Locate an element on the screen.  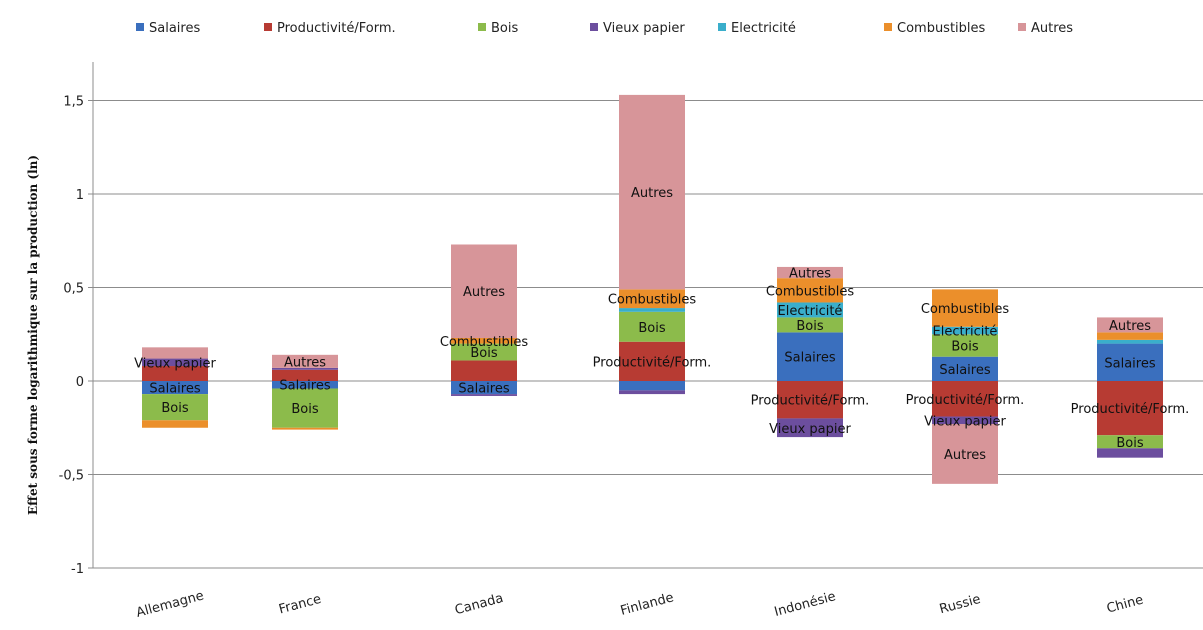
bar-segment-finlande-salaires is located at coordinates (652, 386).